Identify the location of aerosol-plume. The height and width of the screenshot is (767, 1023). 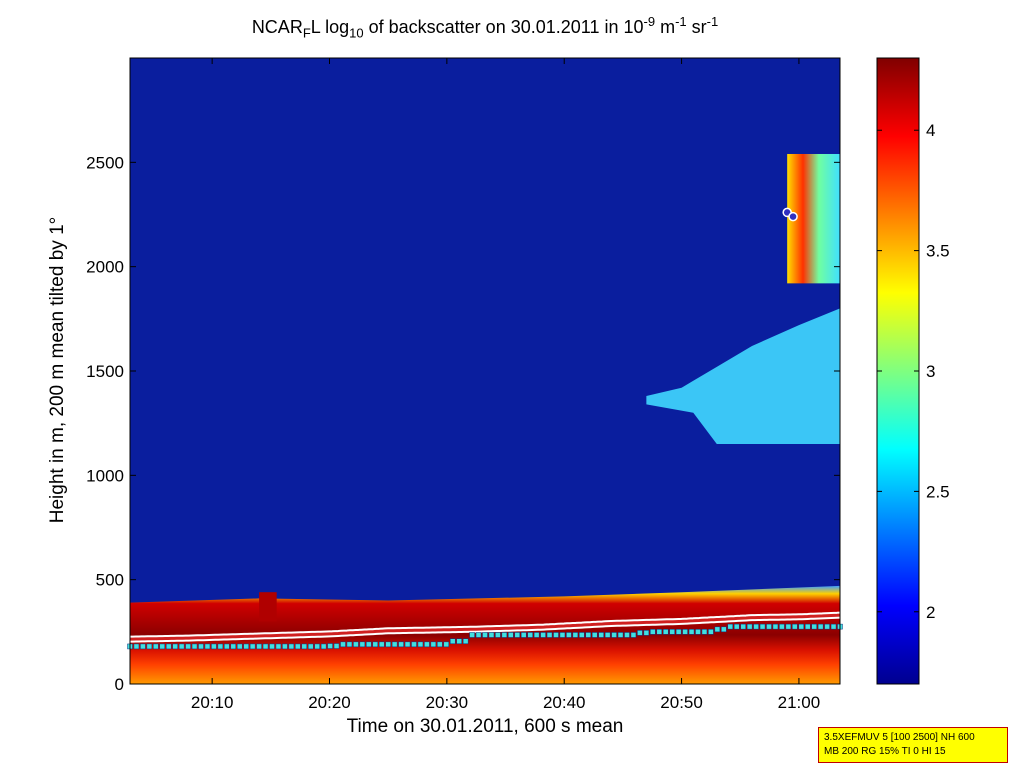
(268, 607).